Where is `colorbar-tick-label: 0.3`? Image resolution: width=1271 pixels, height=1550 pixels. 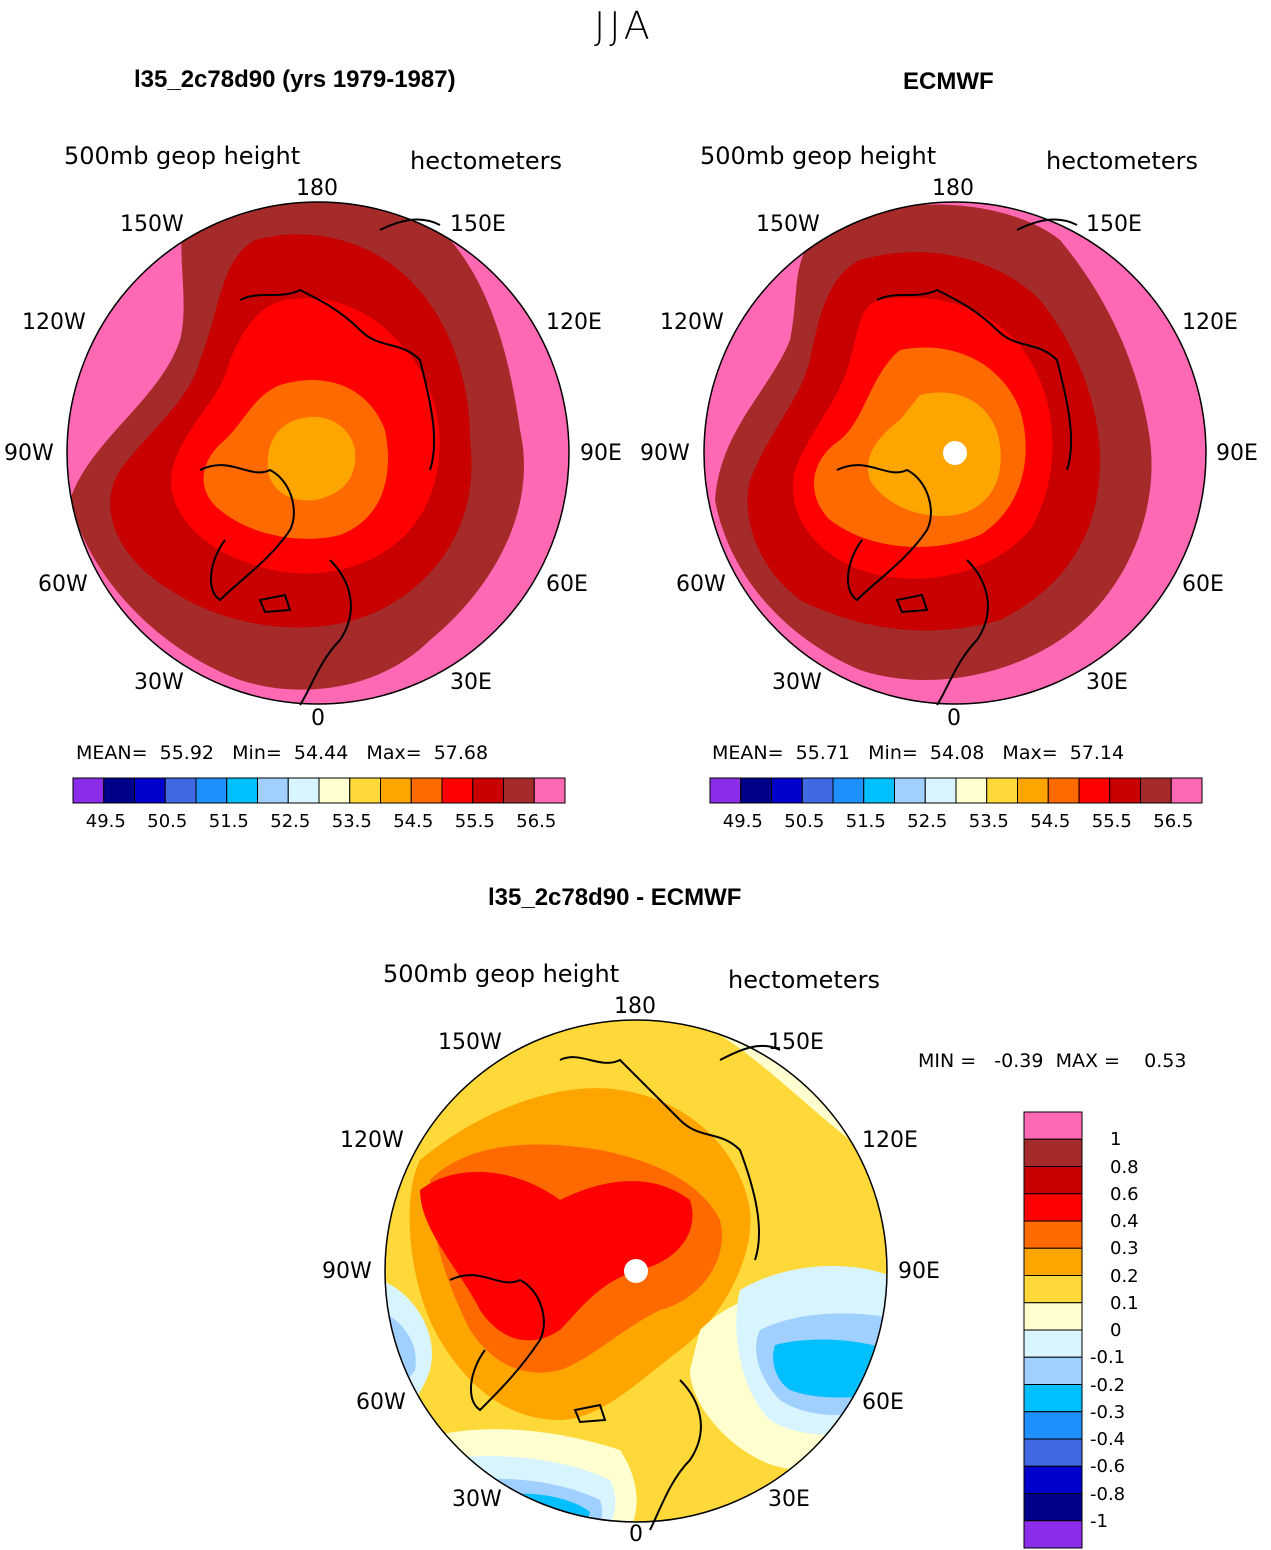
colorbar-tick-label: 0.3 is located at coordinates (1124, 1249).